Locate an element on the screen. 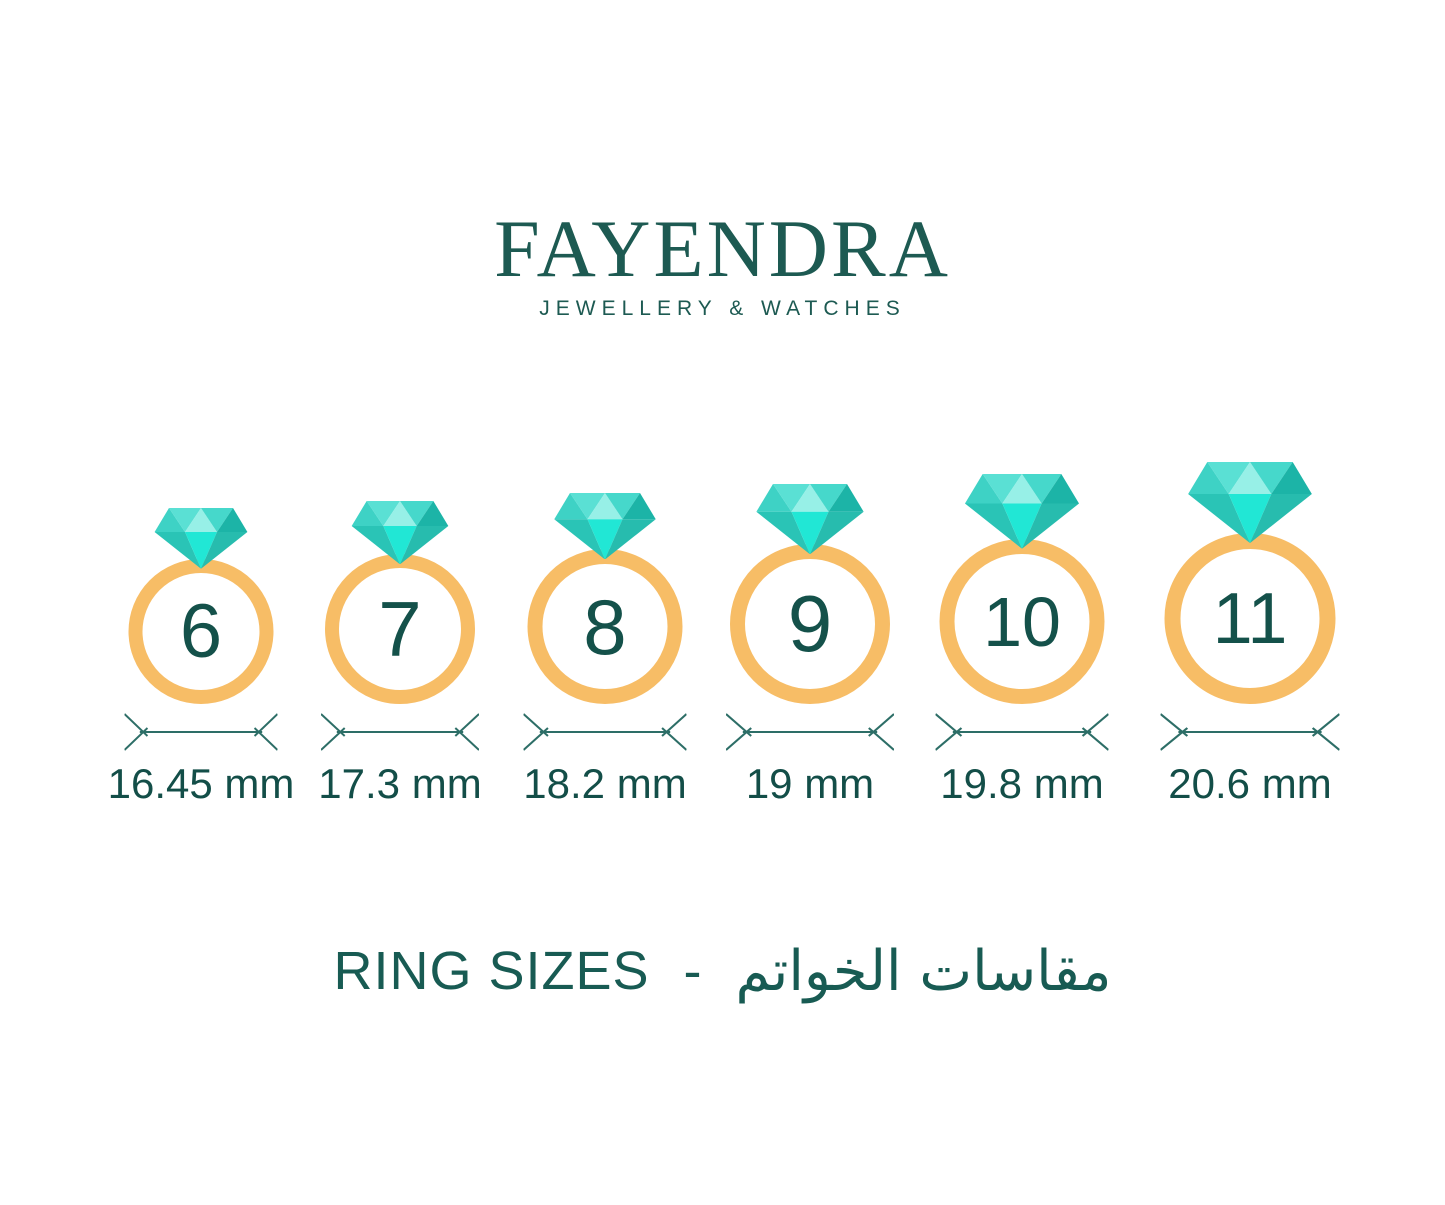 The width and height of the screenshot is (1445, 1205). ring-diameter-label: 18.2 mm is located at coordinates (605, 783).